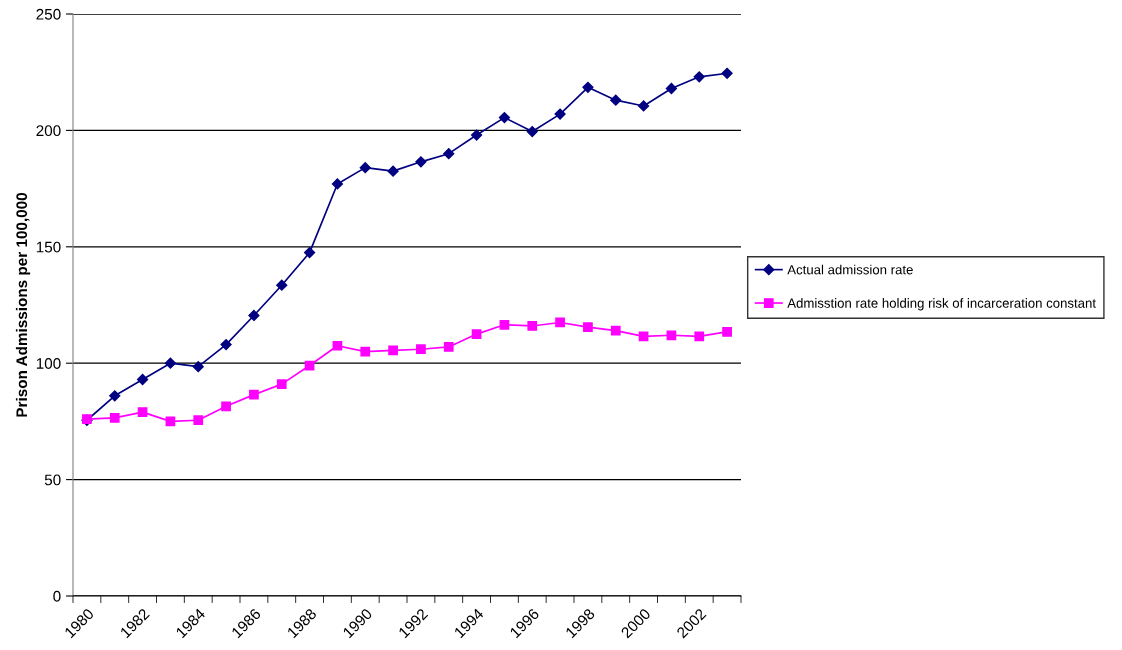 The width and height of the screenshot is (1122, 650). What do you see at coordinates (23, 304) in the screenshot?
I see `y-axis-title: Prison Admissions per 100,000` at bounding box center [23, 304].